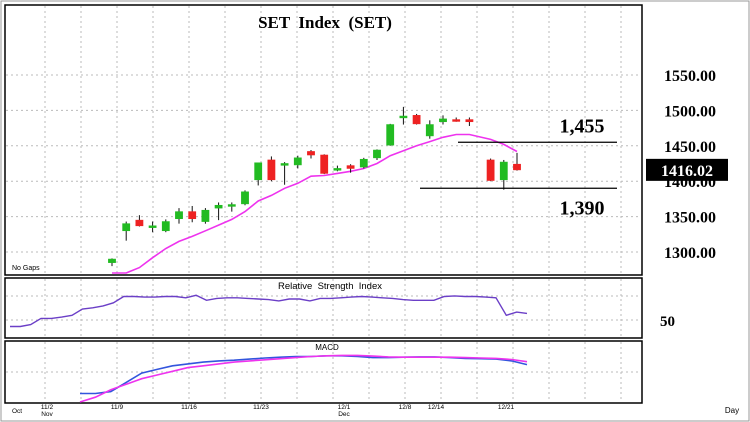 This screenshot has width=750, height=422. What do you see at coordinates (189, 407) in the screenshot?
I see `x-tick-label: 11/16` at bounding box center [189, 407].